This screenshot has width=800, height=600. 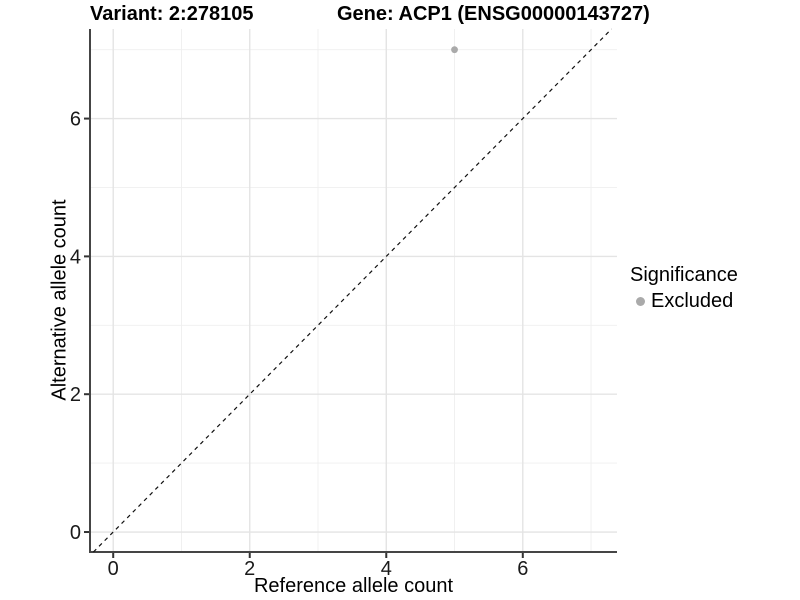 I want to click on plot-title-gene: Gene: ACP1 (ENSG00000143727), so click(x=493, y=14).